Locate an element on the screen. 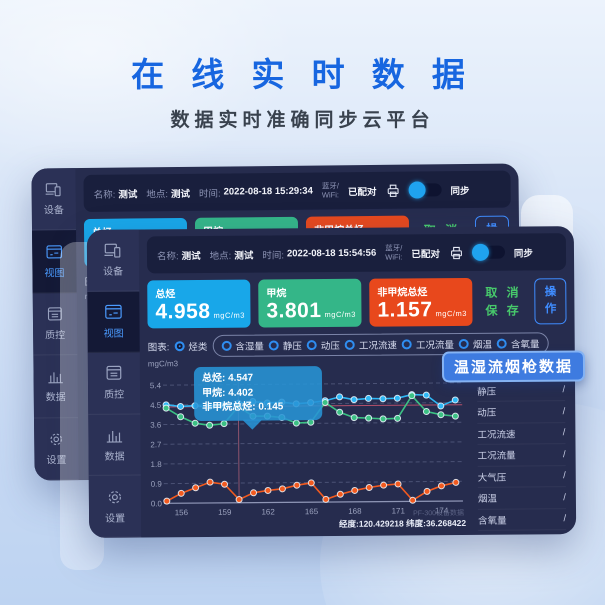 The width and height of the screenshot is (605, 605). svg-text: 165 is located at coordinates (312, 511).